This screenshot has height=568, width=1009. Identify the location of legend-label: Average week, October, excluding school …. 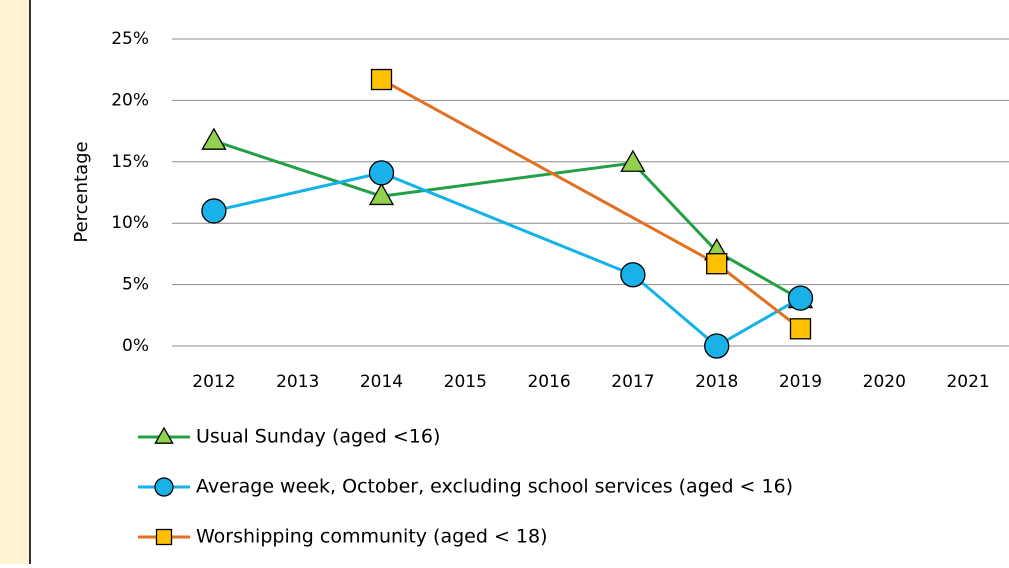
(494, 487).